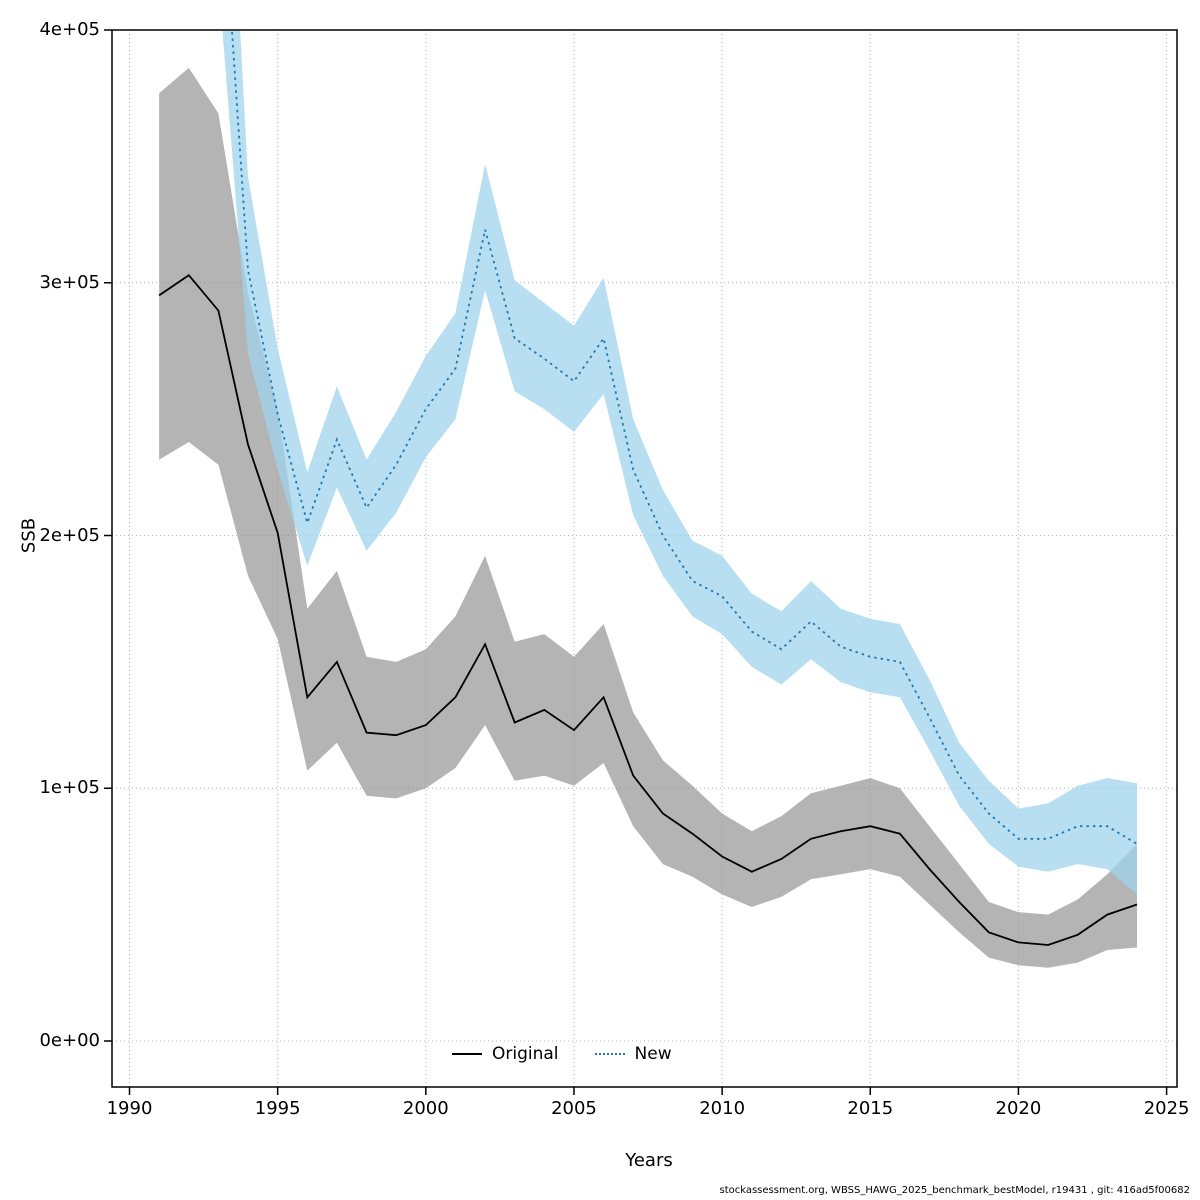 The width and height of the screenshot is (1200, 1200). What do you see at coordinates (277, 1108) in the screenshot?
I see `x-tick-label: 1995` at bounding box center [277, 1108].